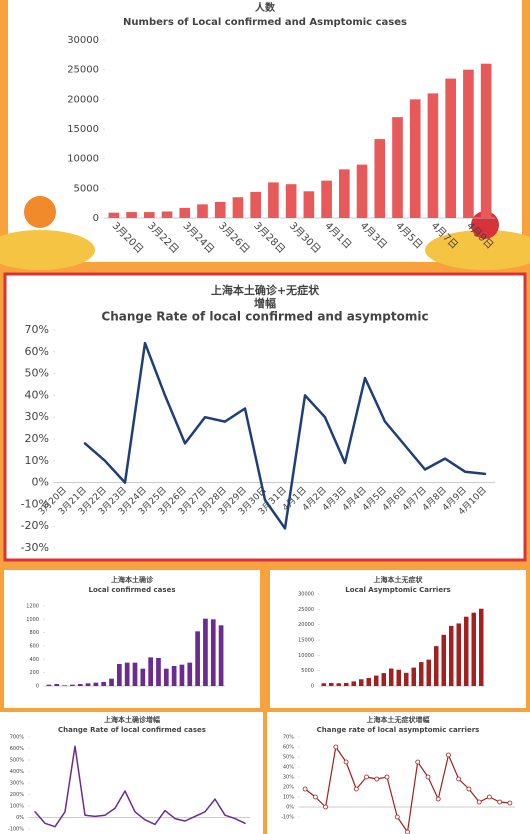  I want to click on line-series, so click(140, 786).